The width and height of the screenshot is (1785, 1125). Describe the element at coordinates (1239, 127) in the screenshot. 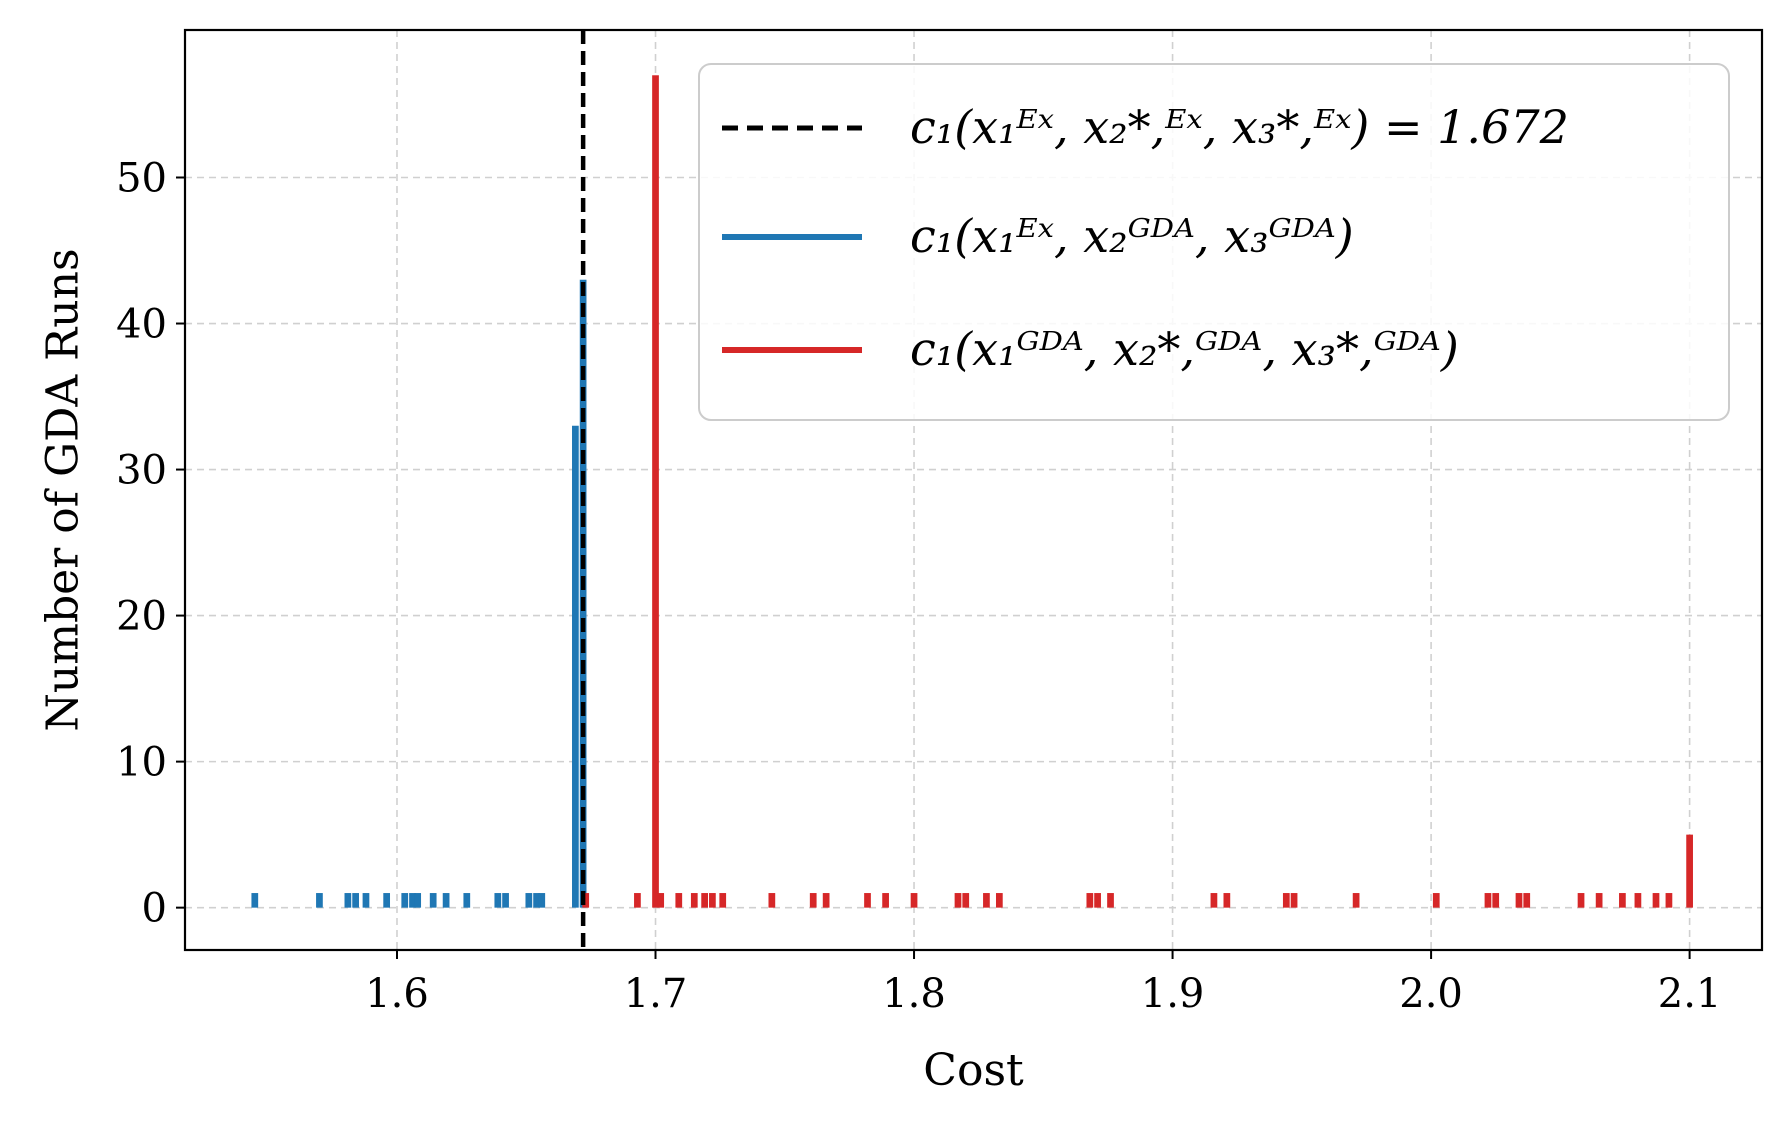

I see `legend-label-reference: c₁(x₁ᴱˣ, x₂*,ᴱˣ, x₃*,ᴱˣ) = 1.672` at that location.